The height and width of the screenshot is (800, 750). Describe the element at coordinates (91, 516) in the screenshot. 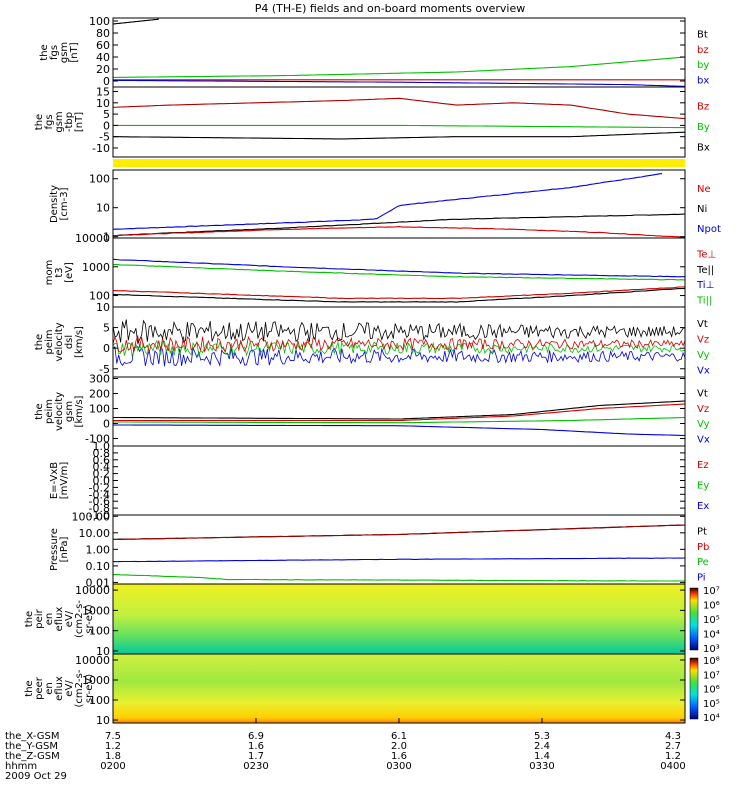

I see `y-tick-label: 100.00` at that location.